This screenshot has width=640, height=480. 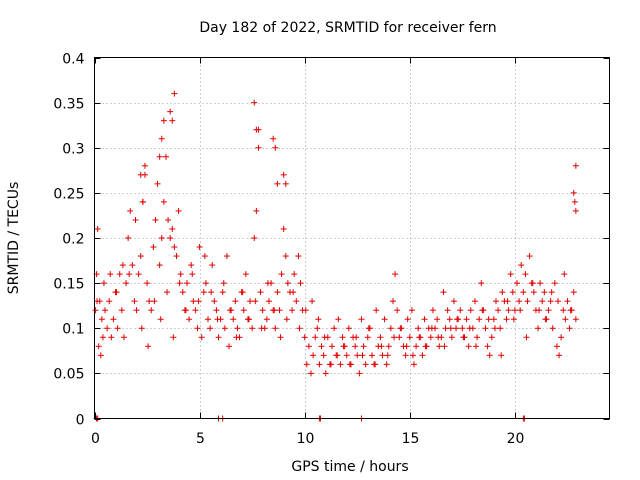 What do you see at coordinates (80, 421) in the screenshot?
I see `y-tick-label: 0` at bounding box center [80, 421].